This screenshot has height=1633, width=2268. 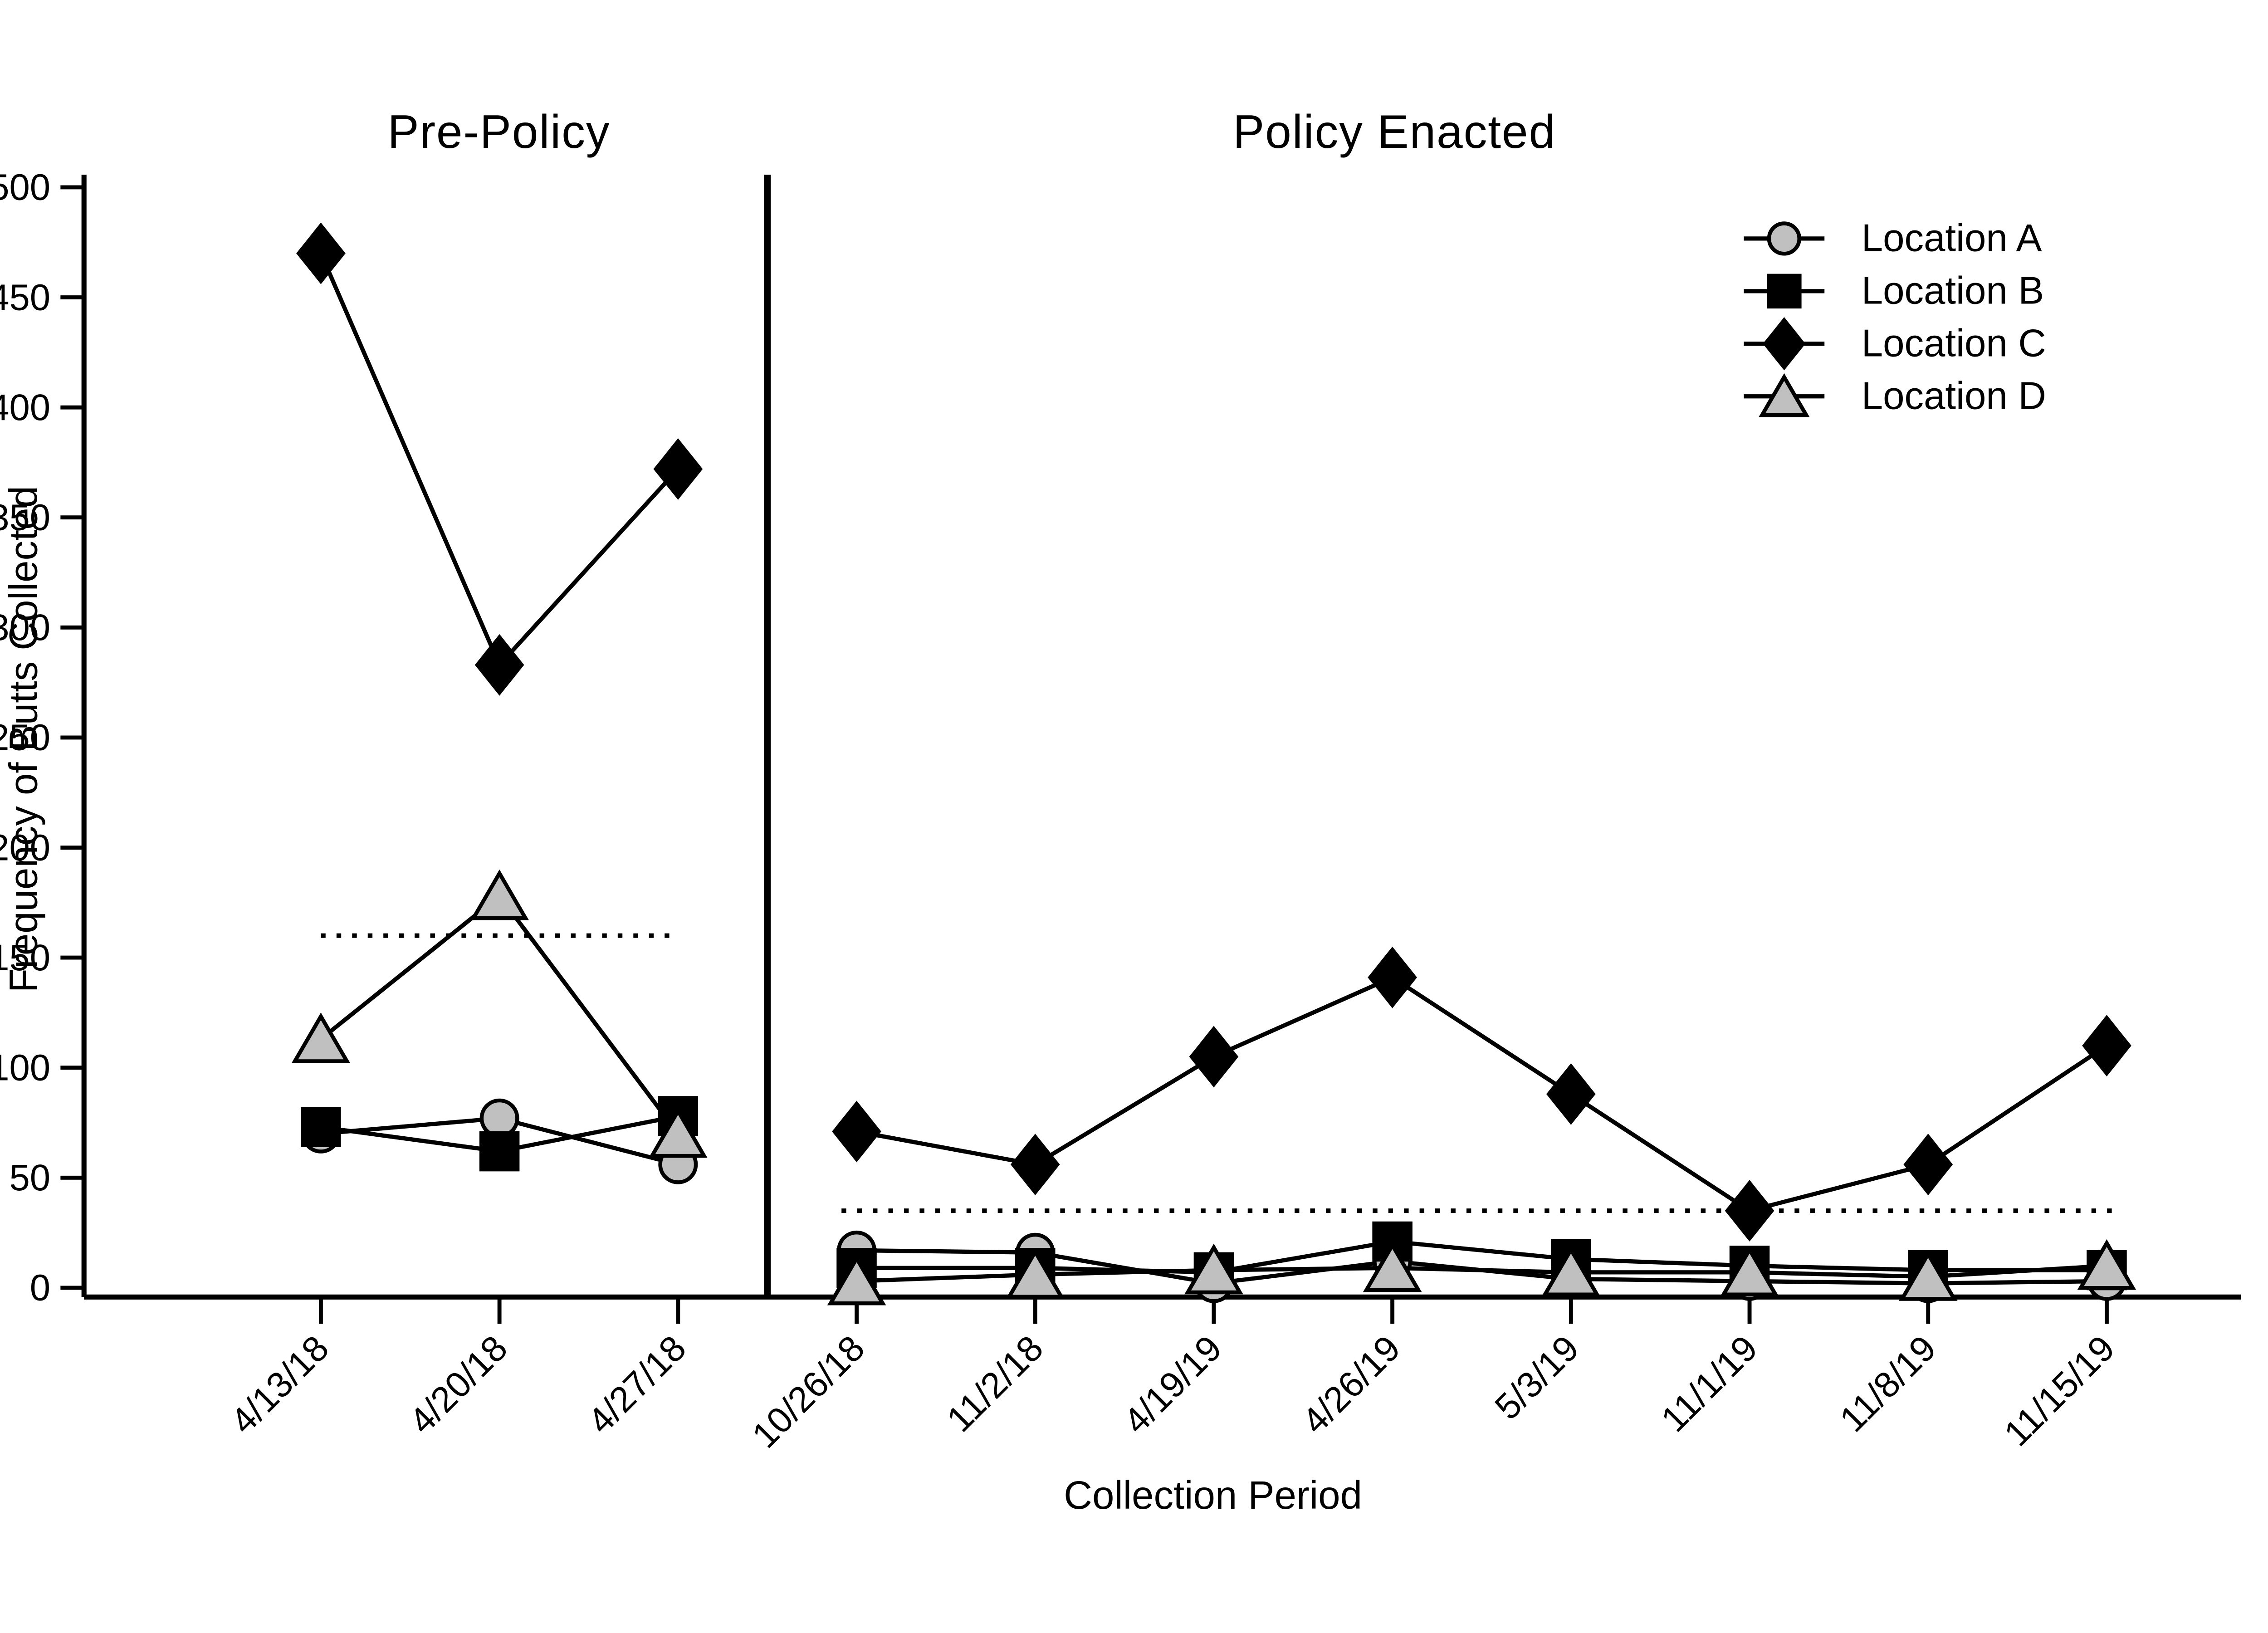 What do you see at coordinates (808, 1392) in the screenshot?
I see `x-tick-label: 10/26/18` at bounding box center [808, 1392].